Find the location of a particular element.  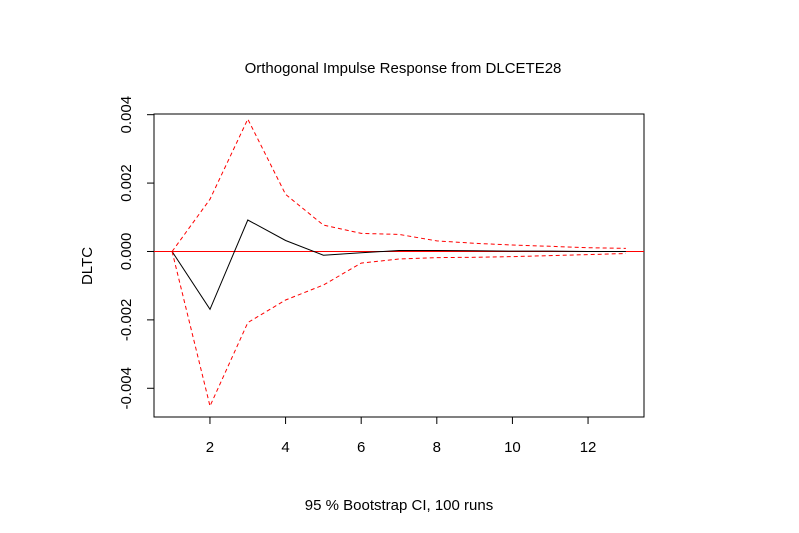

y-tick-label: 0.000 is located at coordinates (126, 252).